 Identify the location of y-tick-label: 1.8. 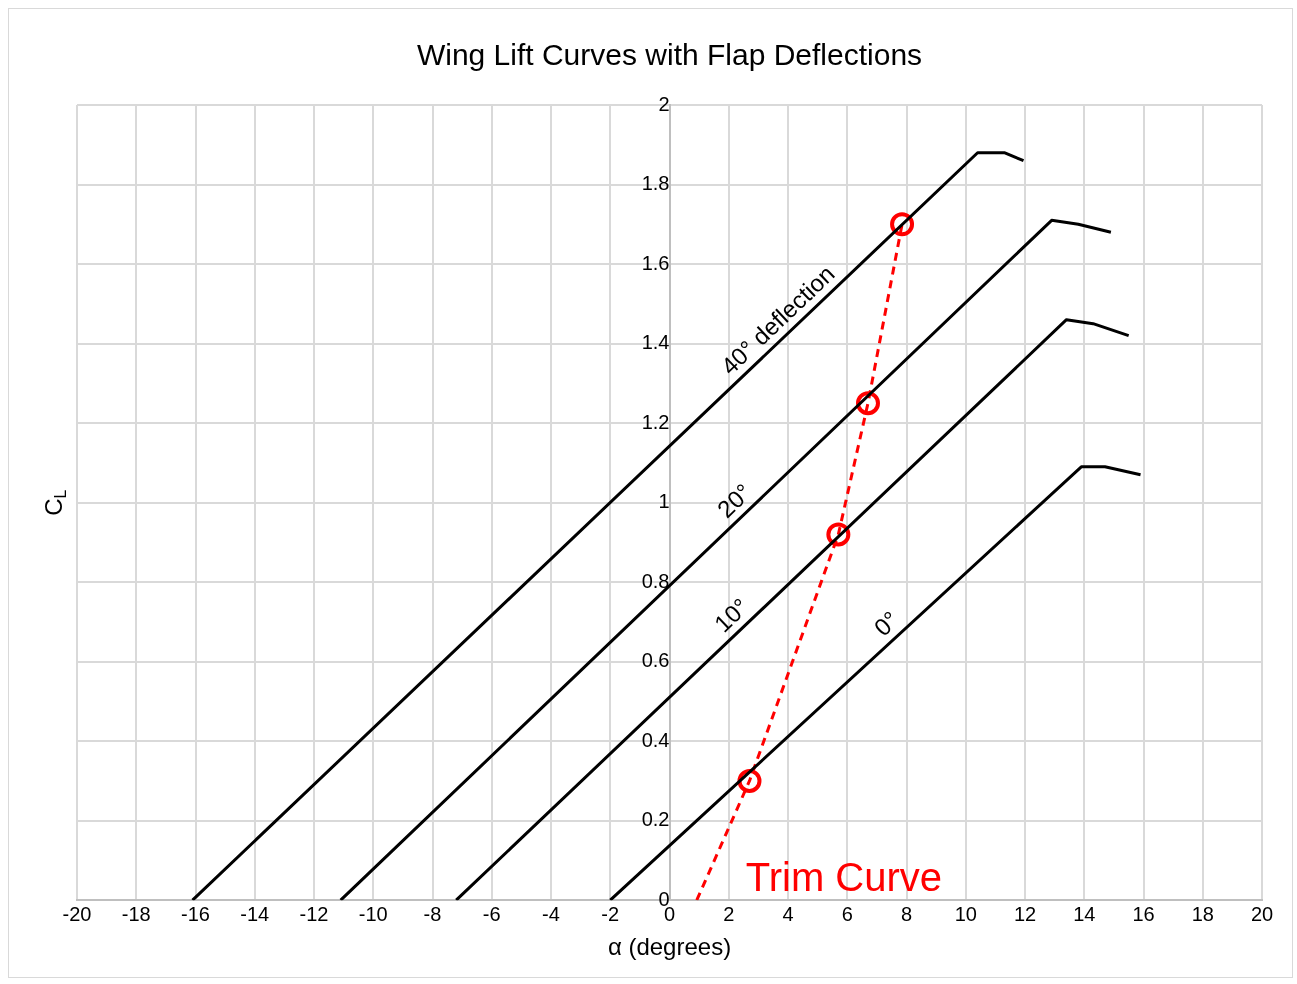
(655, 183).